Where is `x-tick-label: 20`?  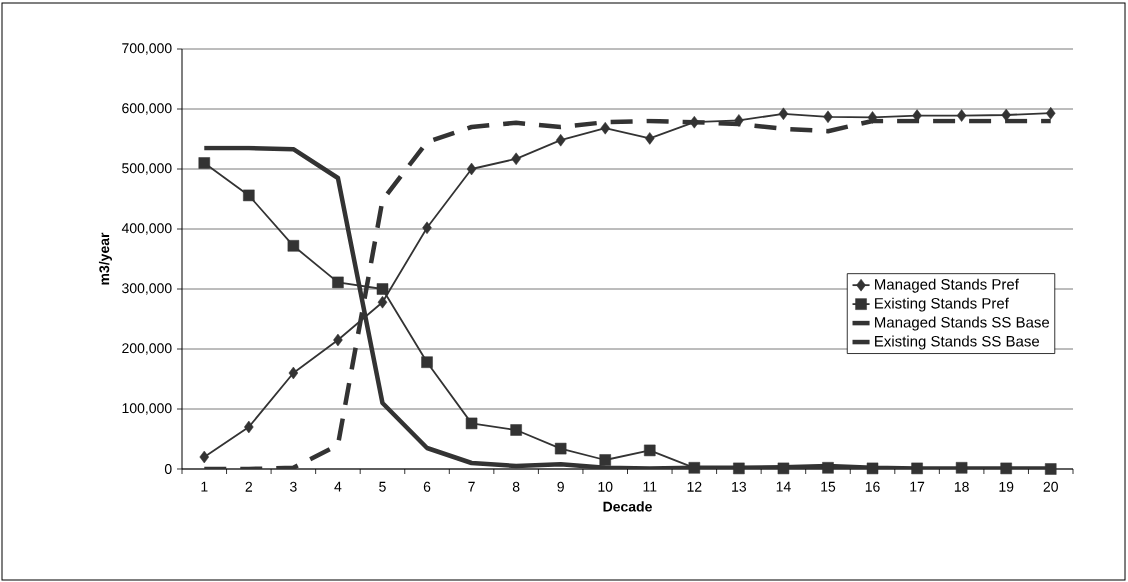 x-tick-label: 20 is located at coordinates (1050, 486).